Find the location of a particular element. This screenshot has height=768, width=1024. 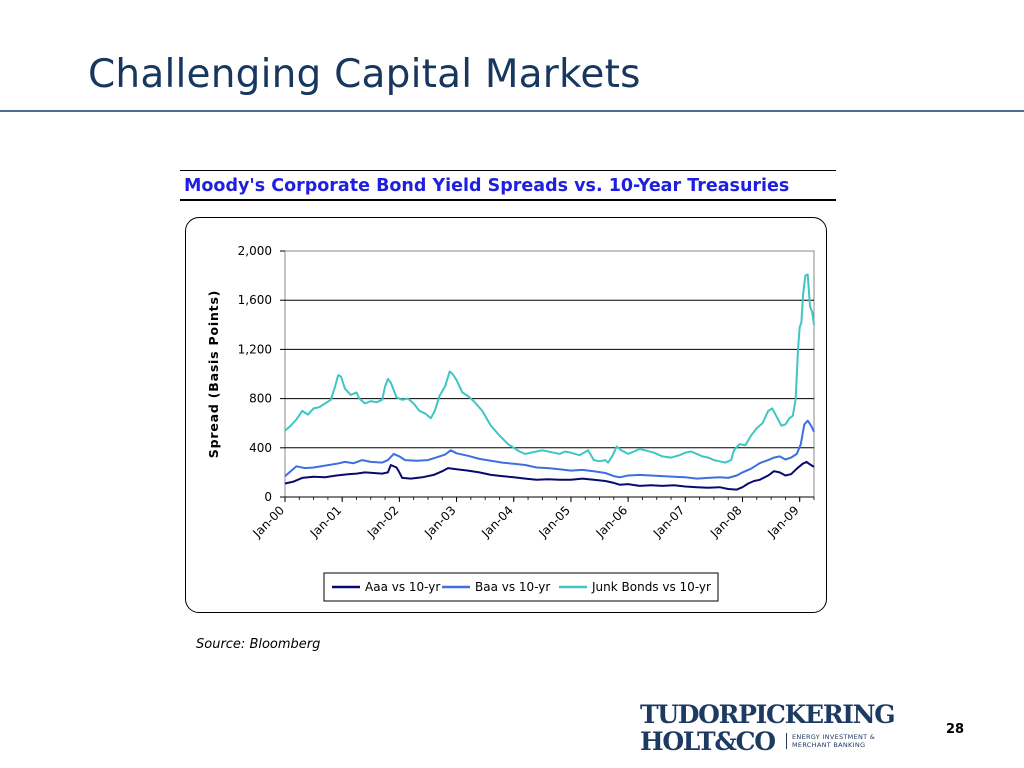

logo-line-1: TUDORPICKERING is located at coordinates (768, 714).